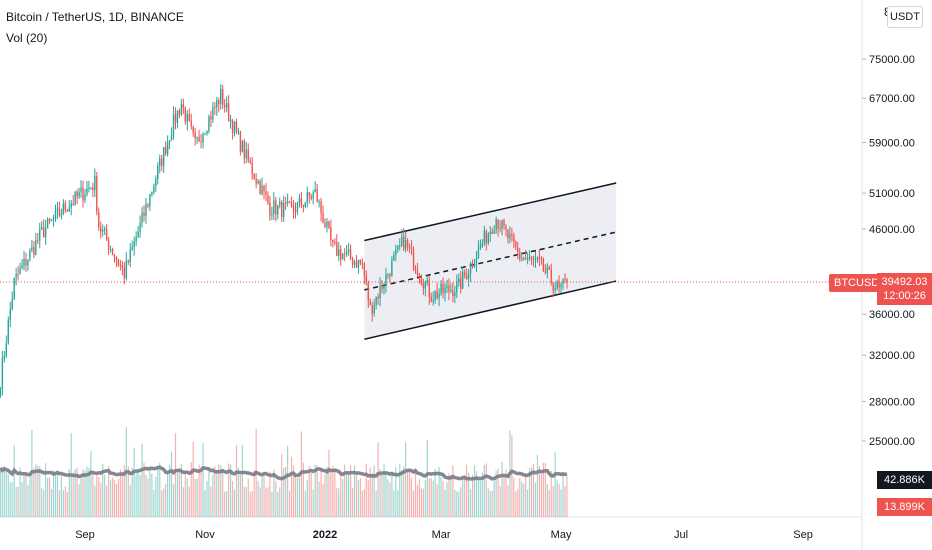 This screenshot has width=932, height=550. Describe the element at coordinates (441, 535) in the screenshot. I see `time-tick-label: Mar` at that location.